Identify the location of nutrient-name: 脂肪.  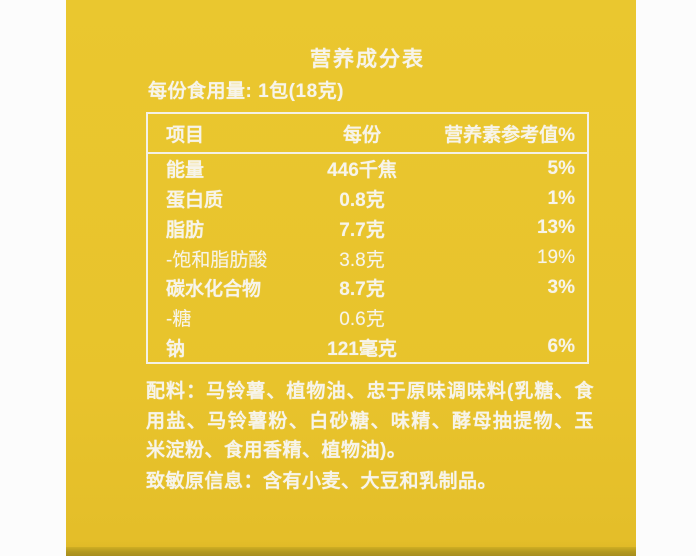
(185, 230).